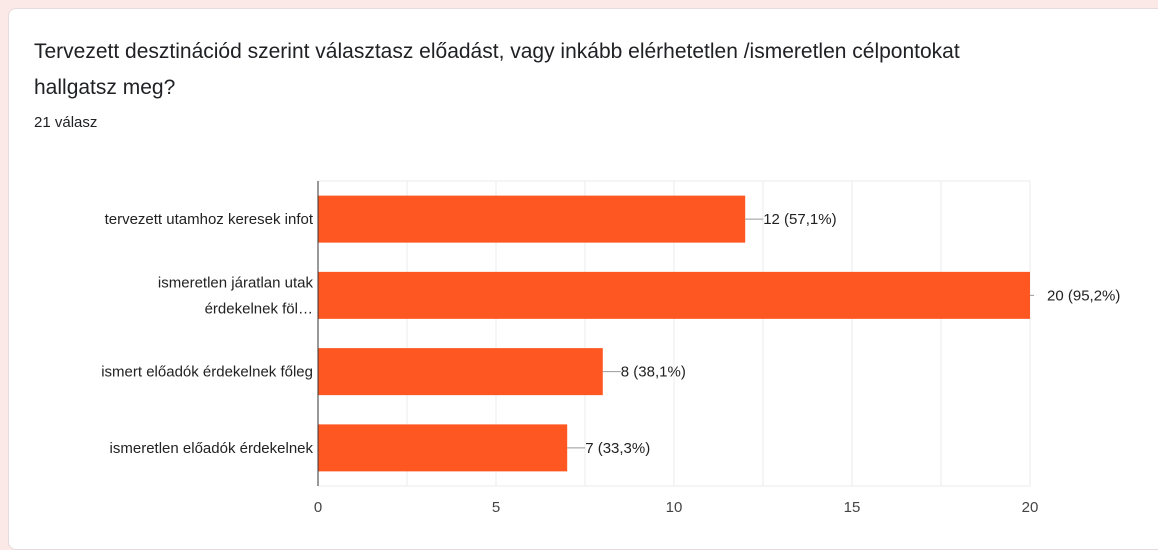 This screenshot has height=550, width=1158. Describe the element at coordinates (318, 507) in the screenshot. I see `x-tick-label: 0` at that location.